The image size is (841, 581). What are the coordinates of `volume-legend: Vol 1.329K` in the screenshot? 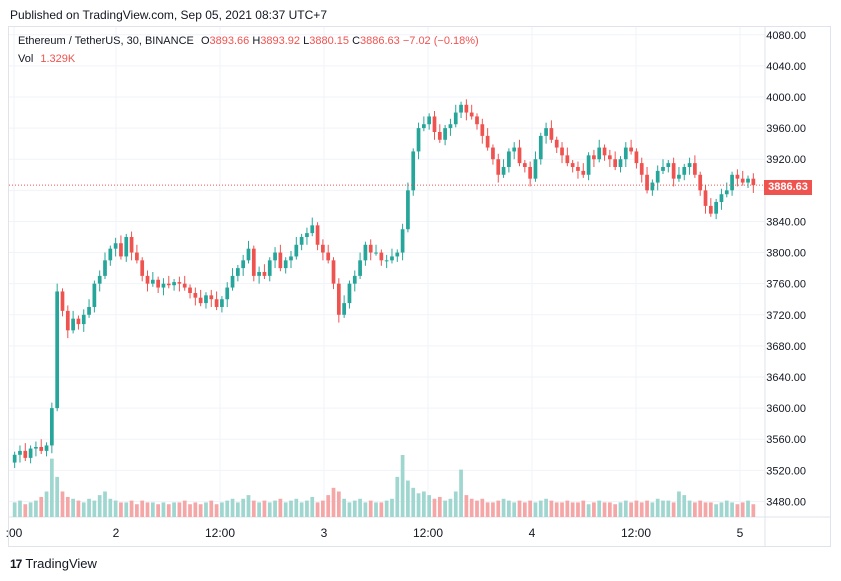 It's located at (46, 59).